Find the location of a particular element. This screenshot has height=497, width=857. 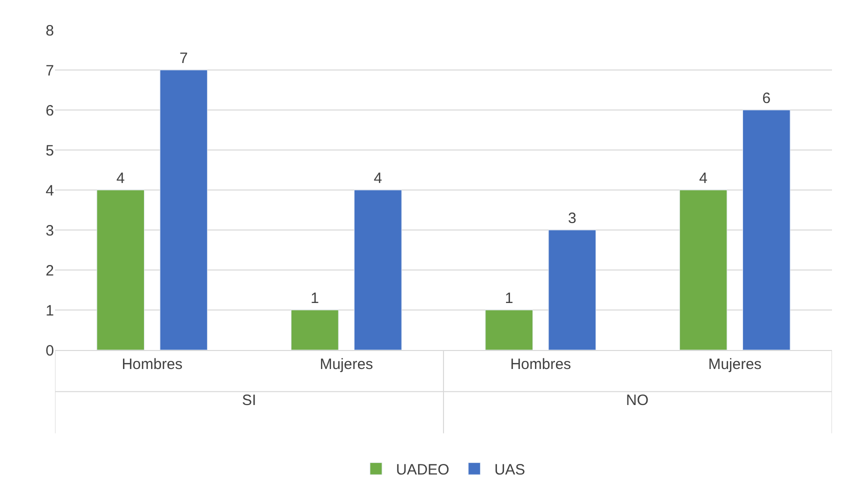

y-tick-label: 0 is located at coordinates (50, 351).